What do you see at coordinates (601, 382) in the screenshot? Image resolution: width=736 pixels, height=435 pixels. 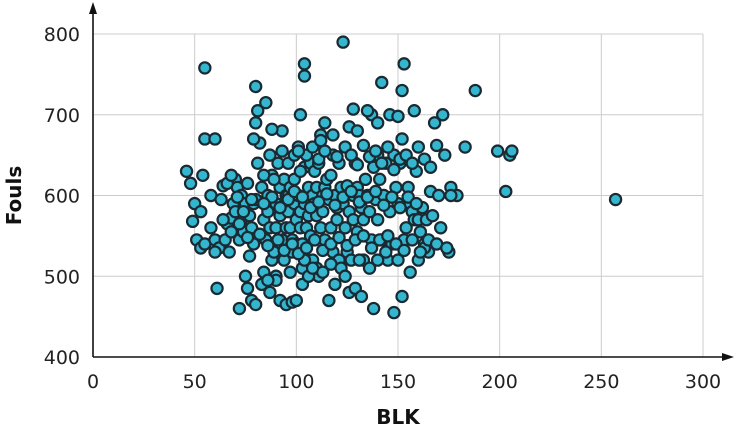 I see `x-tick-label: 250` at bounding box center [601, 382].